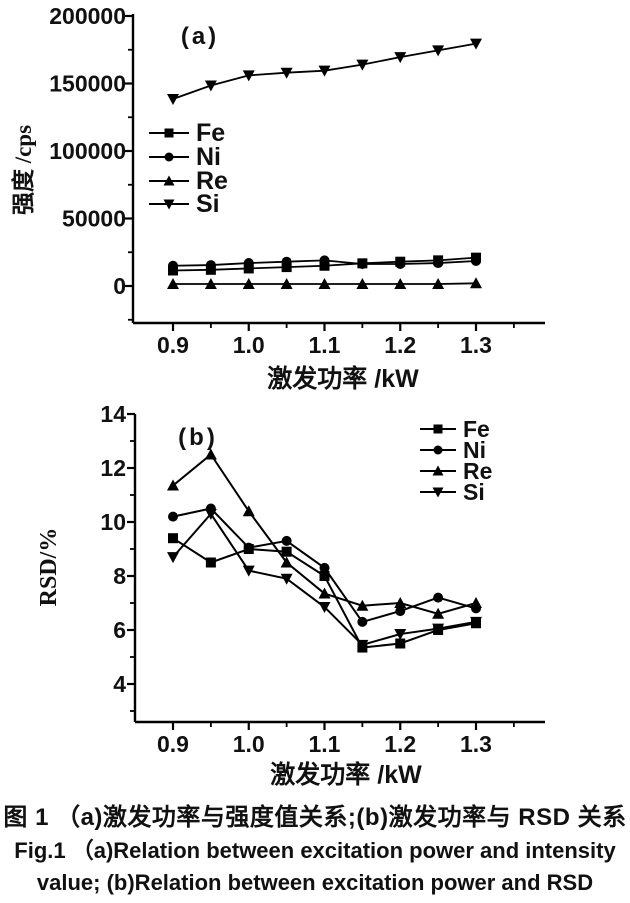 The width and height of the screenshot is (630, 903). Describe the element at coordinates (87, 84) in the screenshot. I see `y-tick-label: 150000` at that location.